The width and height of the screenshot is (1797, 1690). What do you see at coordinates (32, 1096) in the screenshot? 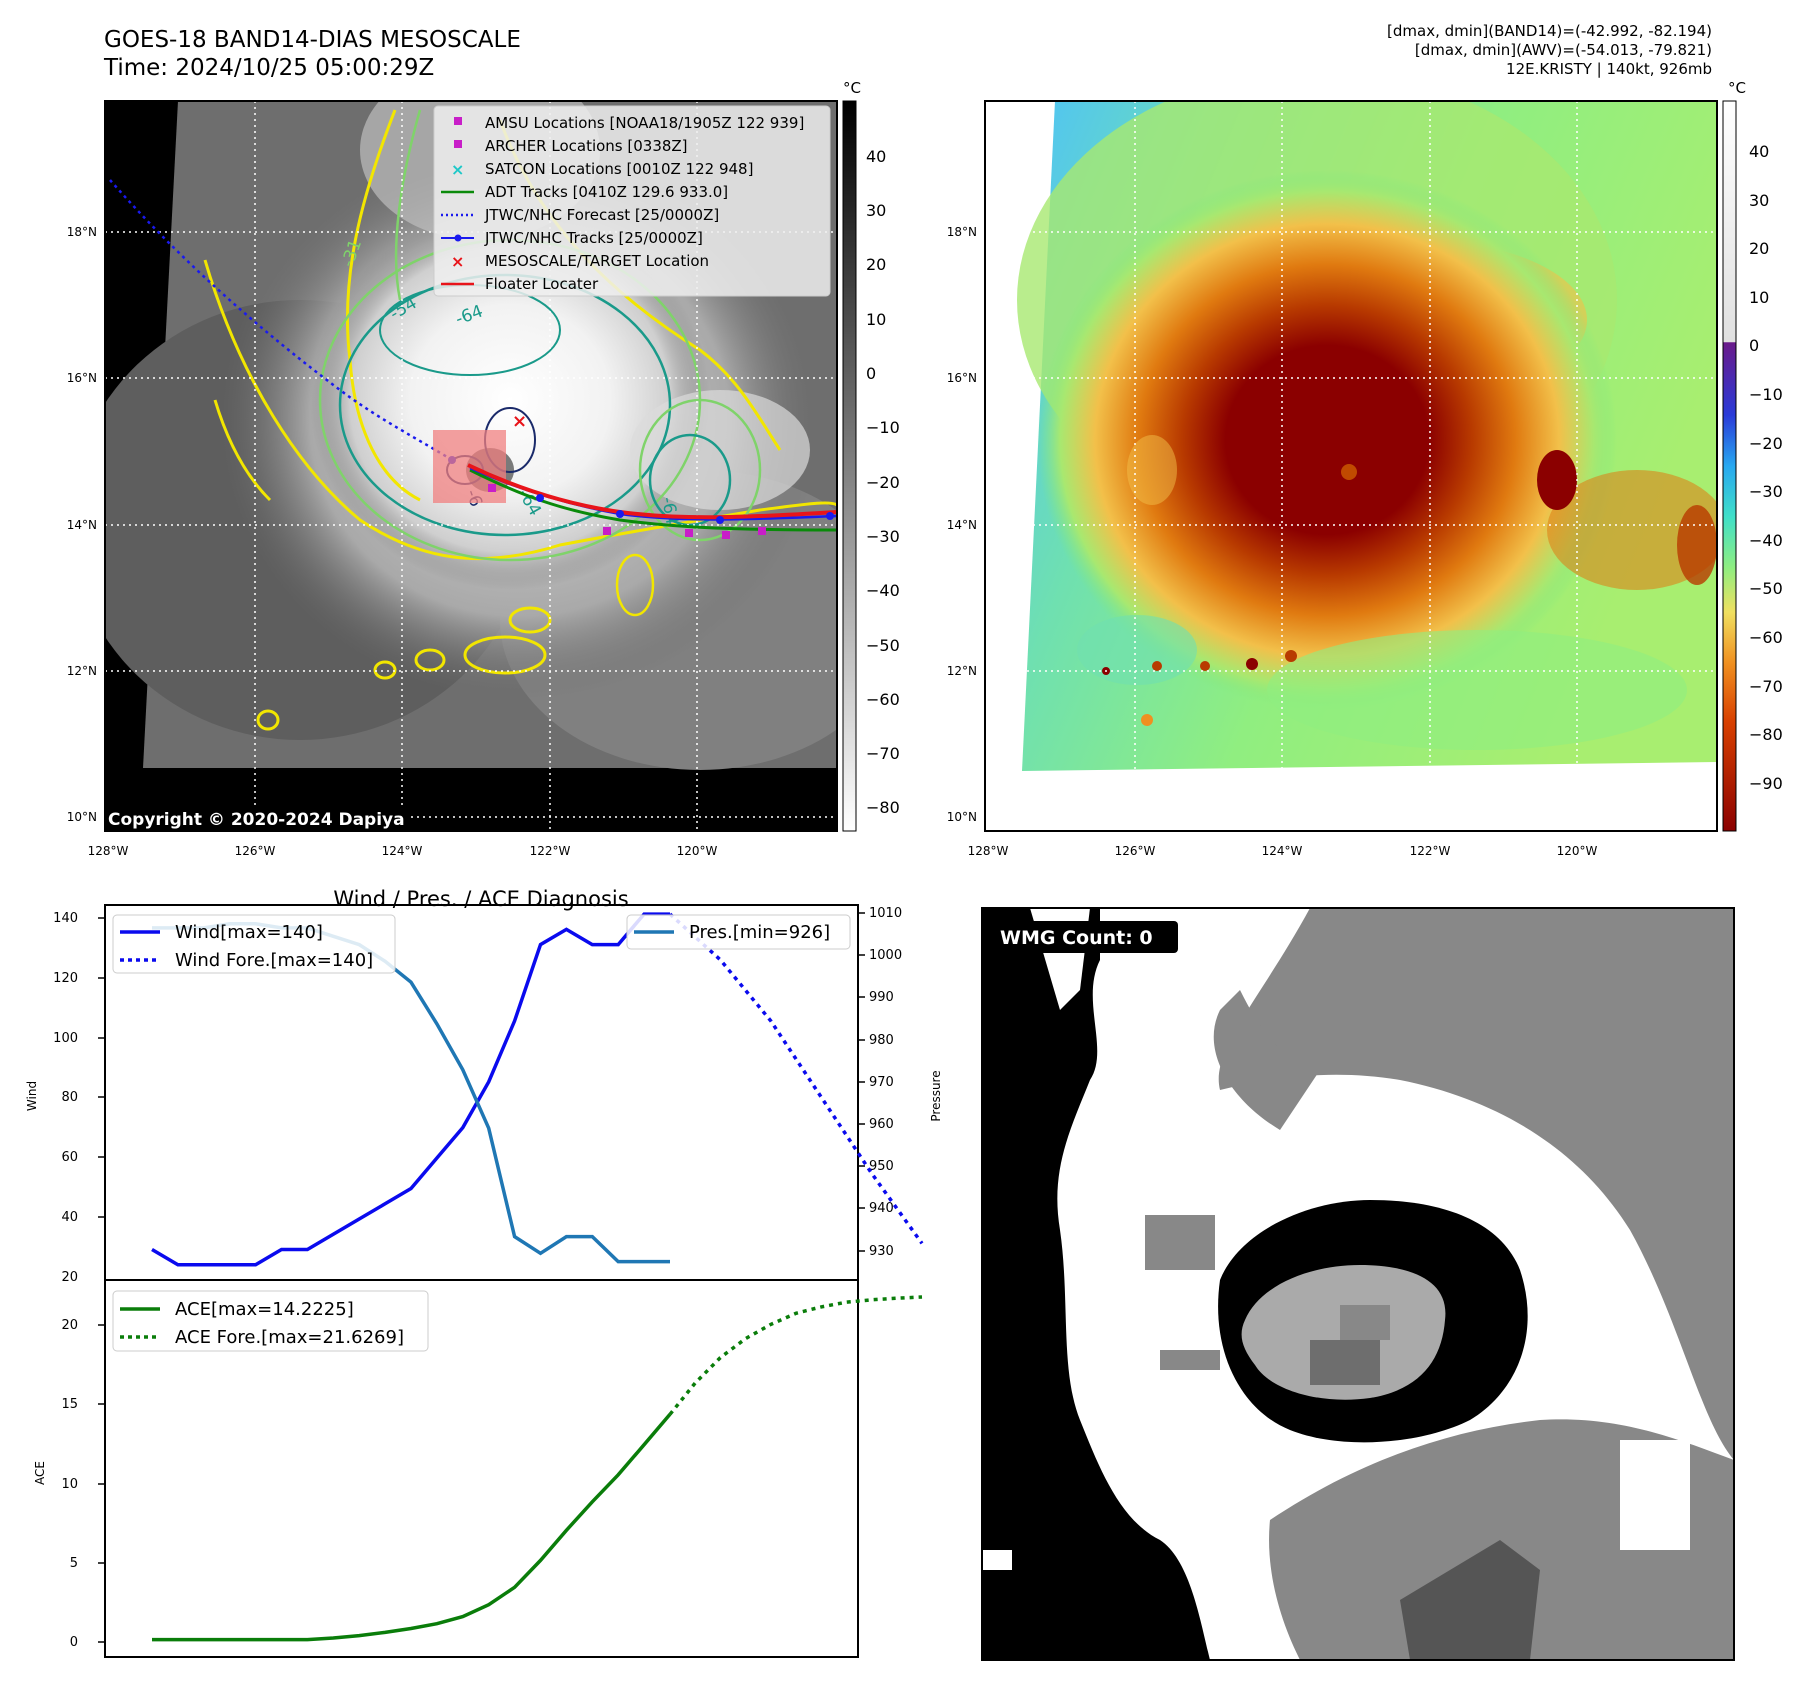
I see `wind-axis-label: Wind` at bounding box center [32, 1096].